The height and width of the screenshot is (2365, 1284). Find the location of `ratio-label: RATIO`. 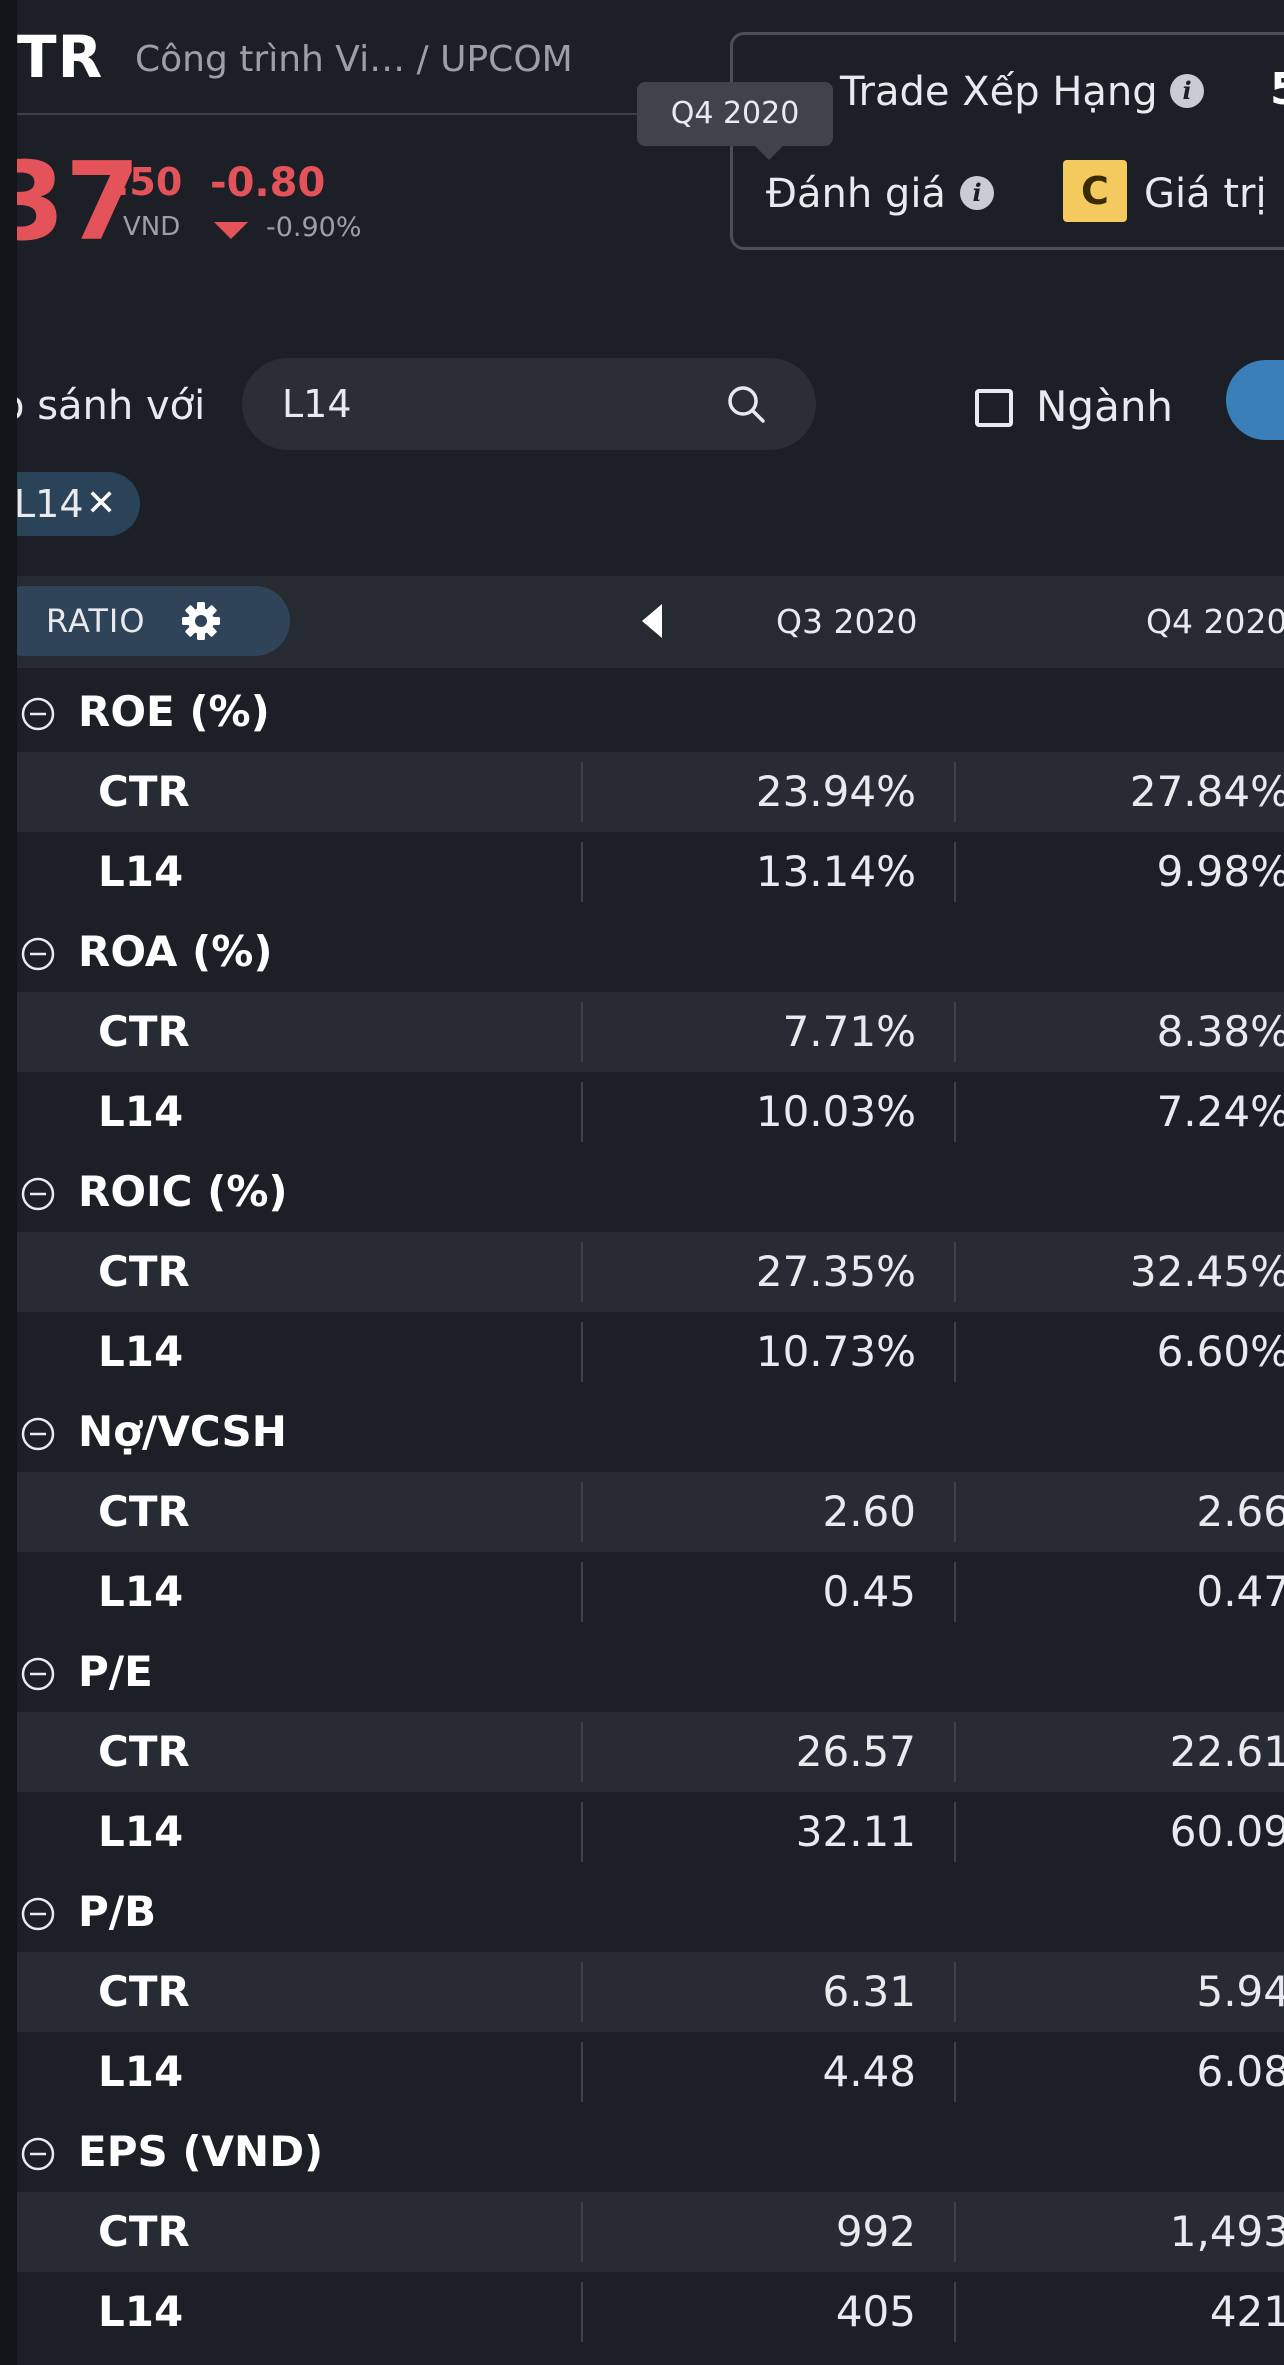

ratio-label: RATIO is located at coordinates (96, 621).